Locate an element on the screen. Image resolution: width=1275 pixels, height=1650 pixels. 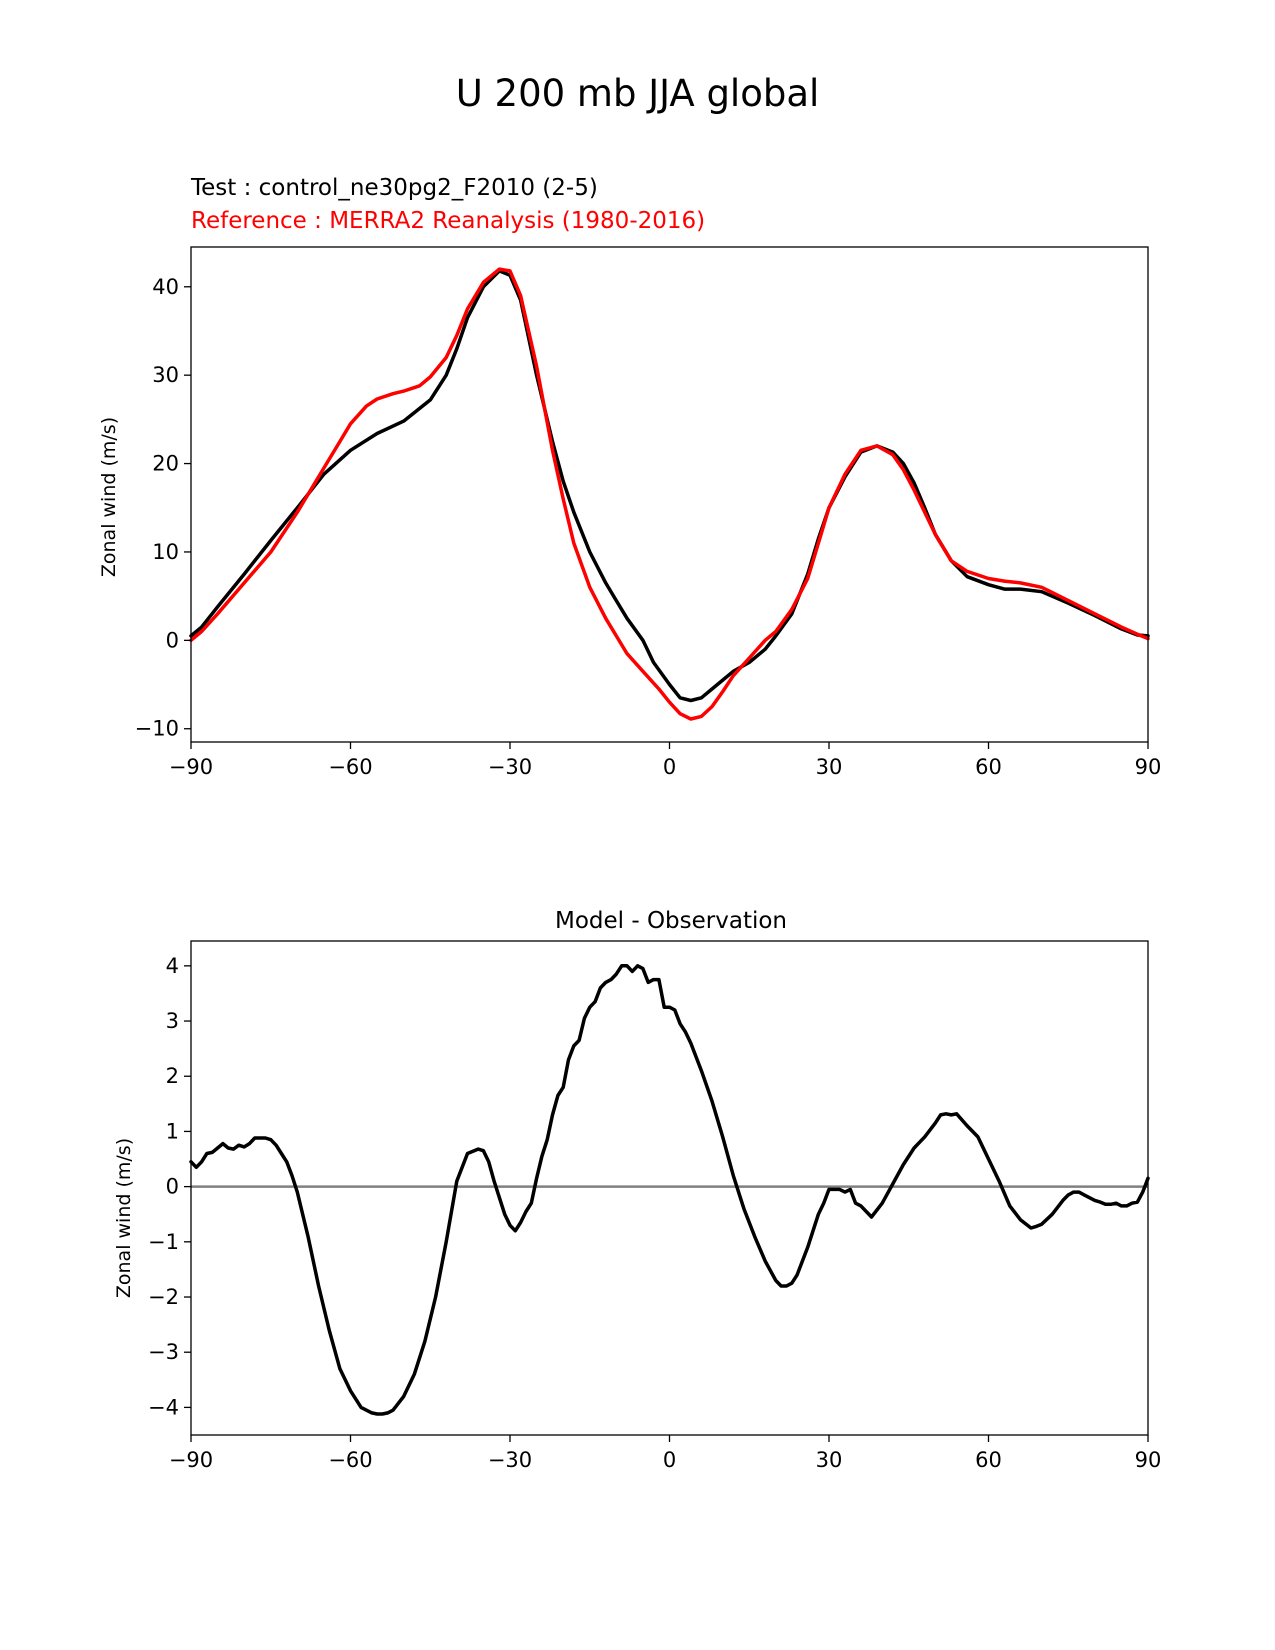
top-ytick-label: 40 is located at coordinates (165, 287).